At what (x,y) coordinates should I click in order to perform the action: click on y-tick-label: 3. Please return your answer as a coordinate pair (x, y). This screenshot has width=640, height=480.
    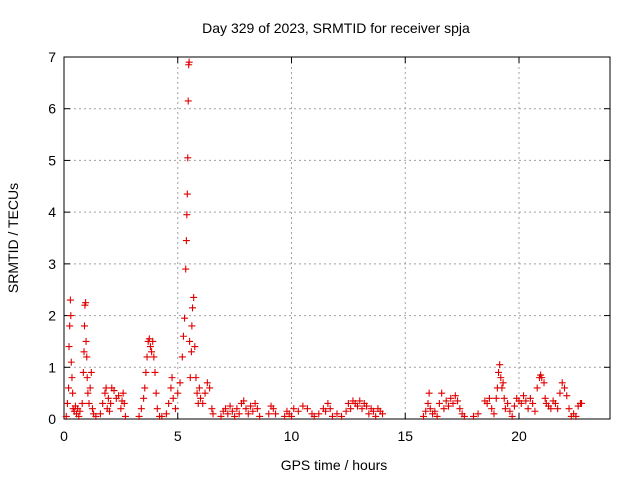
    Looking at the image, I should click on (52, 264).